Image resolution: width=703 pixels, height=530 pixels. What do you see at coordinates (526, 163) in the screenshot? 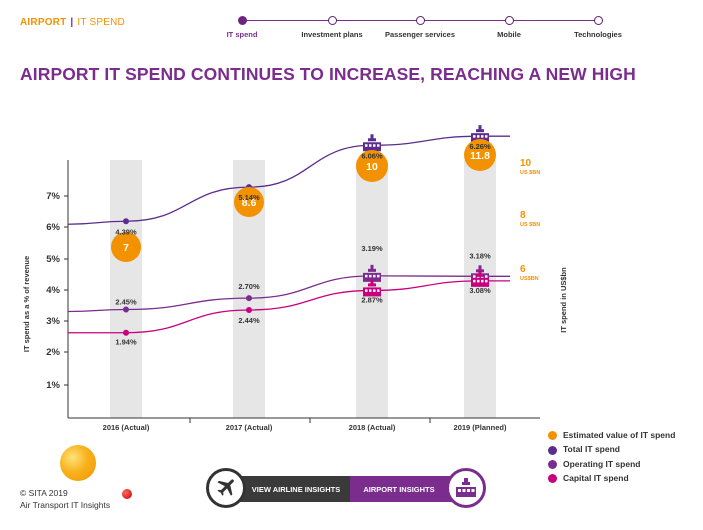
I see `y2-tick-value: 10` at bounding box center [526, 163].